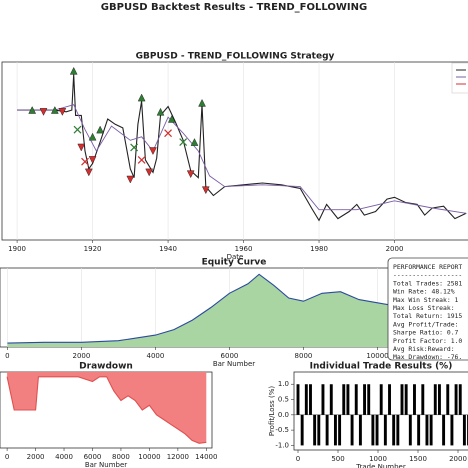 This screenshot has height=468, width=468. Describe the element at coordinates (282, 445) in the screenshot. I see `y-tick-label: -1.0` at that location.